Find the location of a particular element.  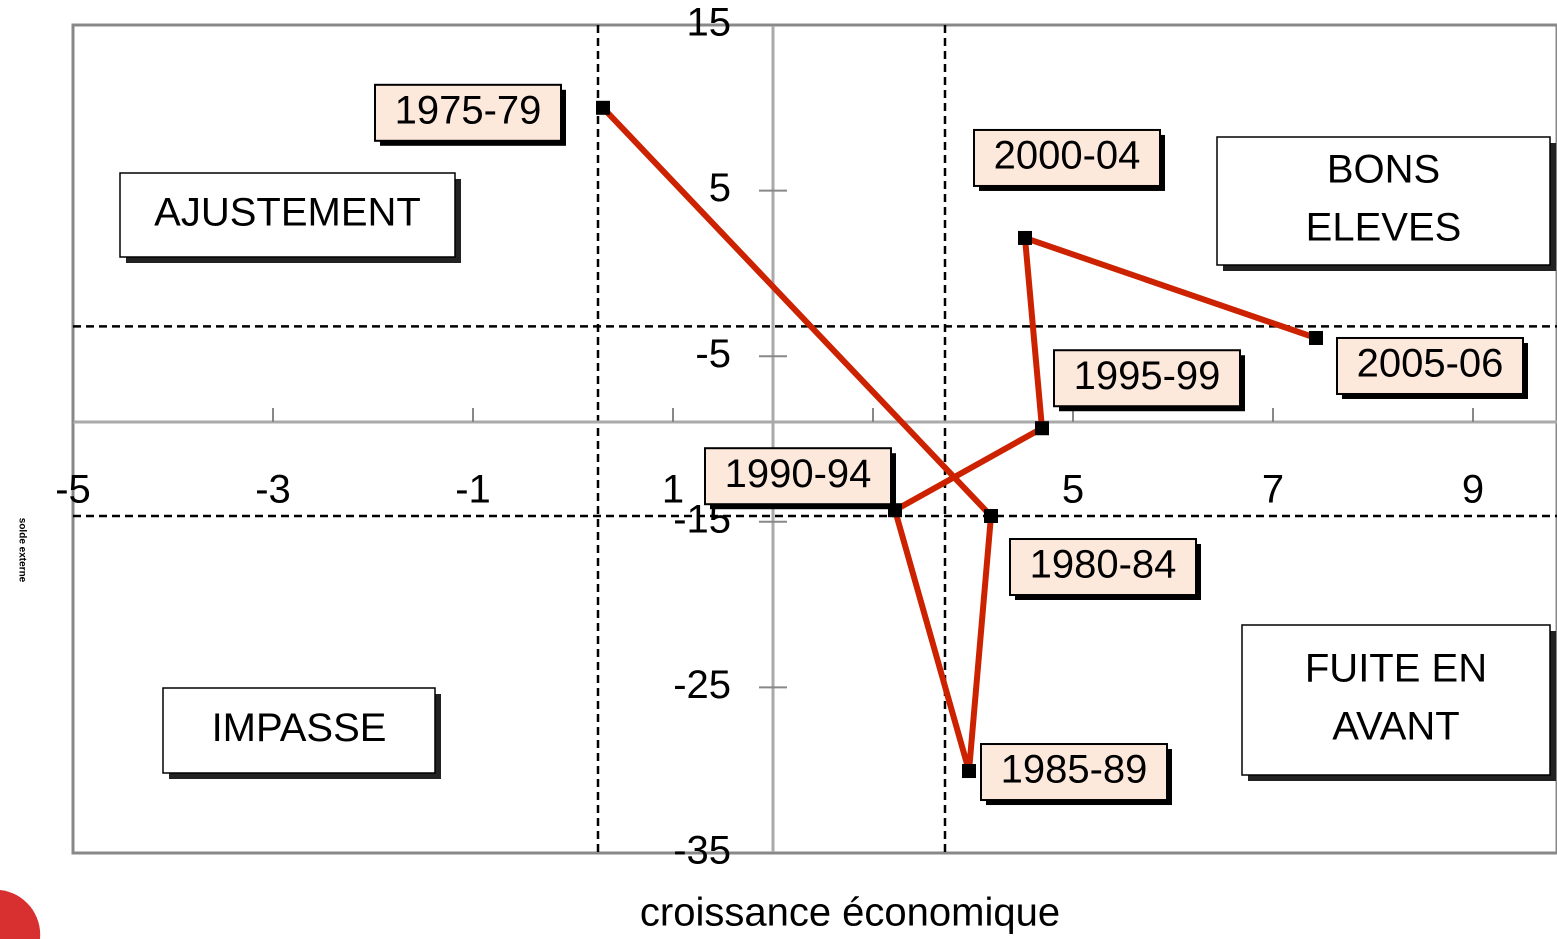

annotation-text: BONS is located at coordinates (1383, 170).